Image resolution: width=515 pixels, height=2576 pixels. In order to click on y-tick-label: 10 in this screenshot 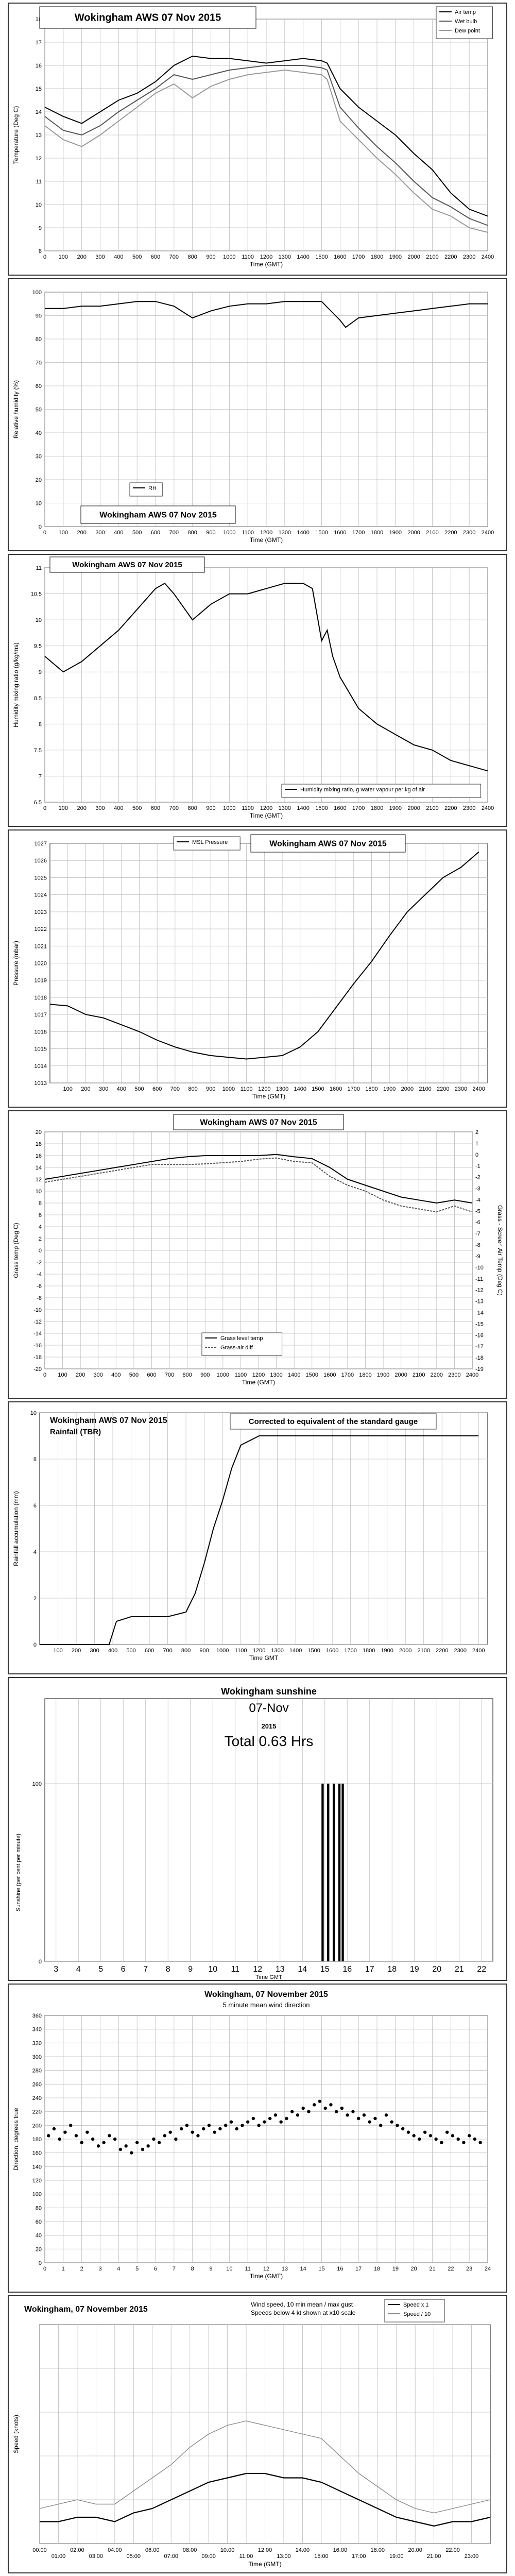, I will do `click(33, 1413)`.